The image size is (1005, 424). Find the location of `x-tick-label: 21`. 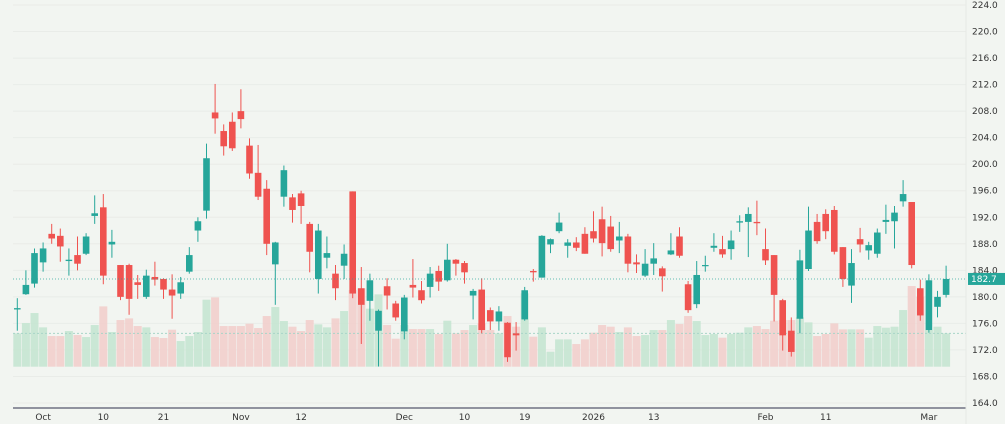

x-tick-label: 21 is located at coordinates (163, 418).